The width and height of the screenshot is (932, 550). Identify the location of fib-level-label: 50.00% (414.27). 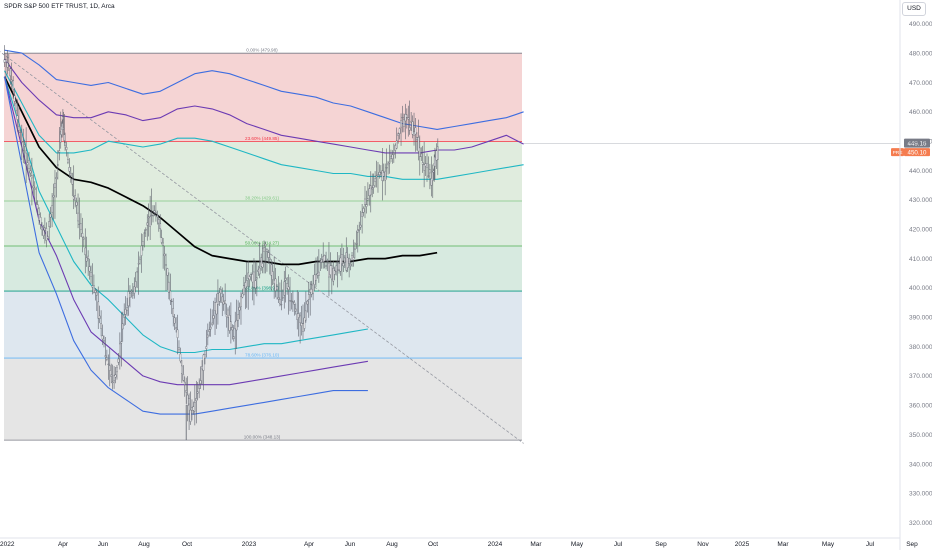
(262, 242).